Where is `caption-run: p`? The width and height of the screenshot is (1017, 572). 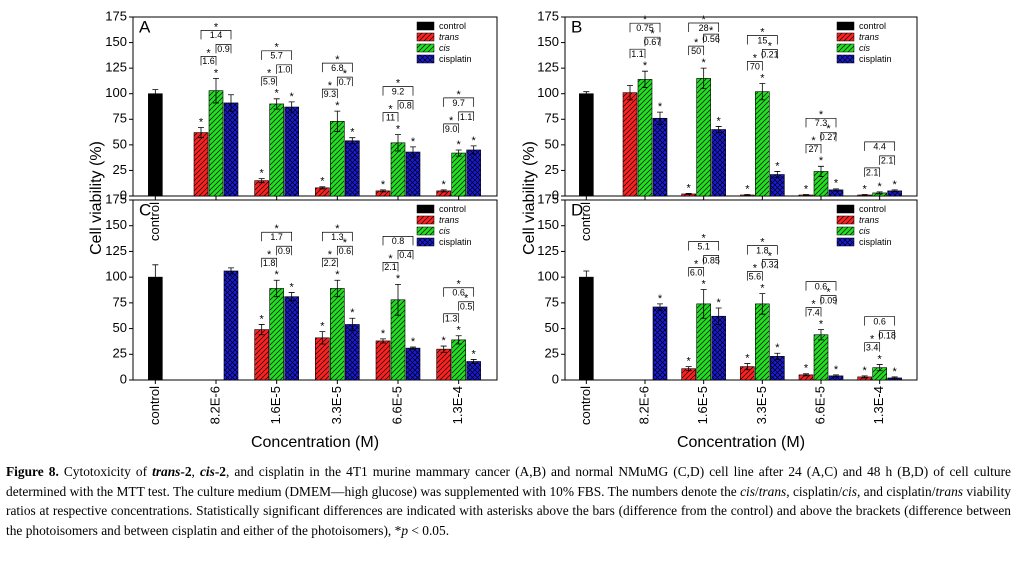
caption-run: p is located at coordinates (405, 530).